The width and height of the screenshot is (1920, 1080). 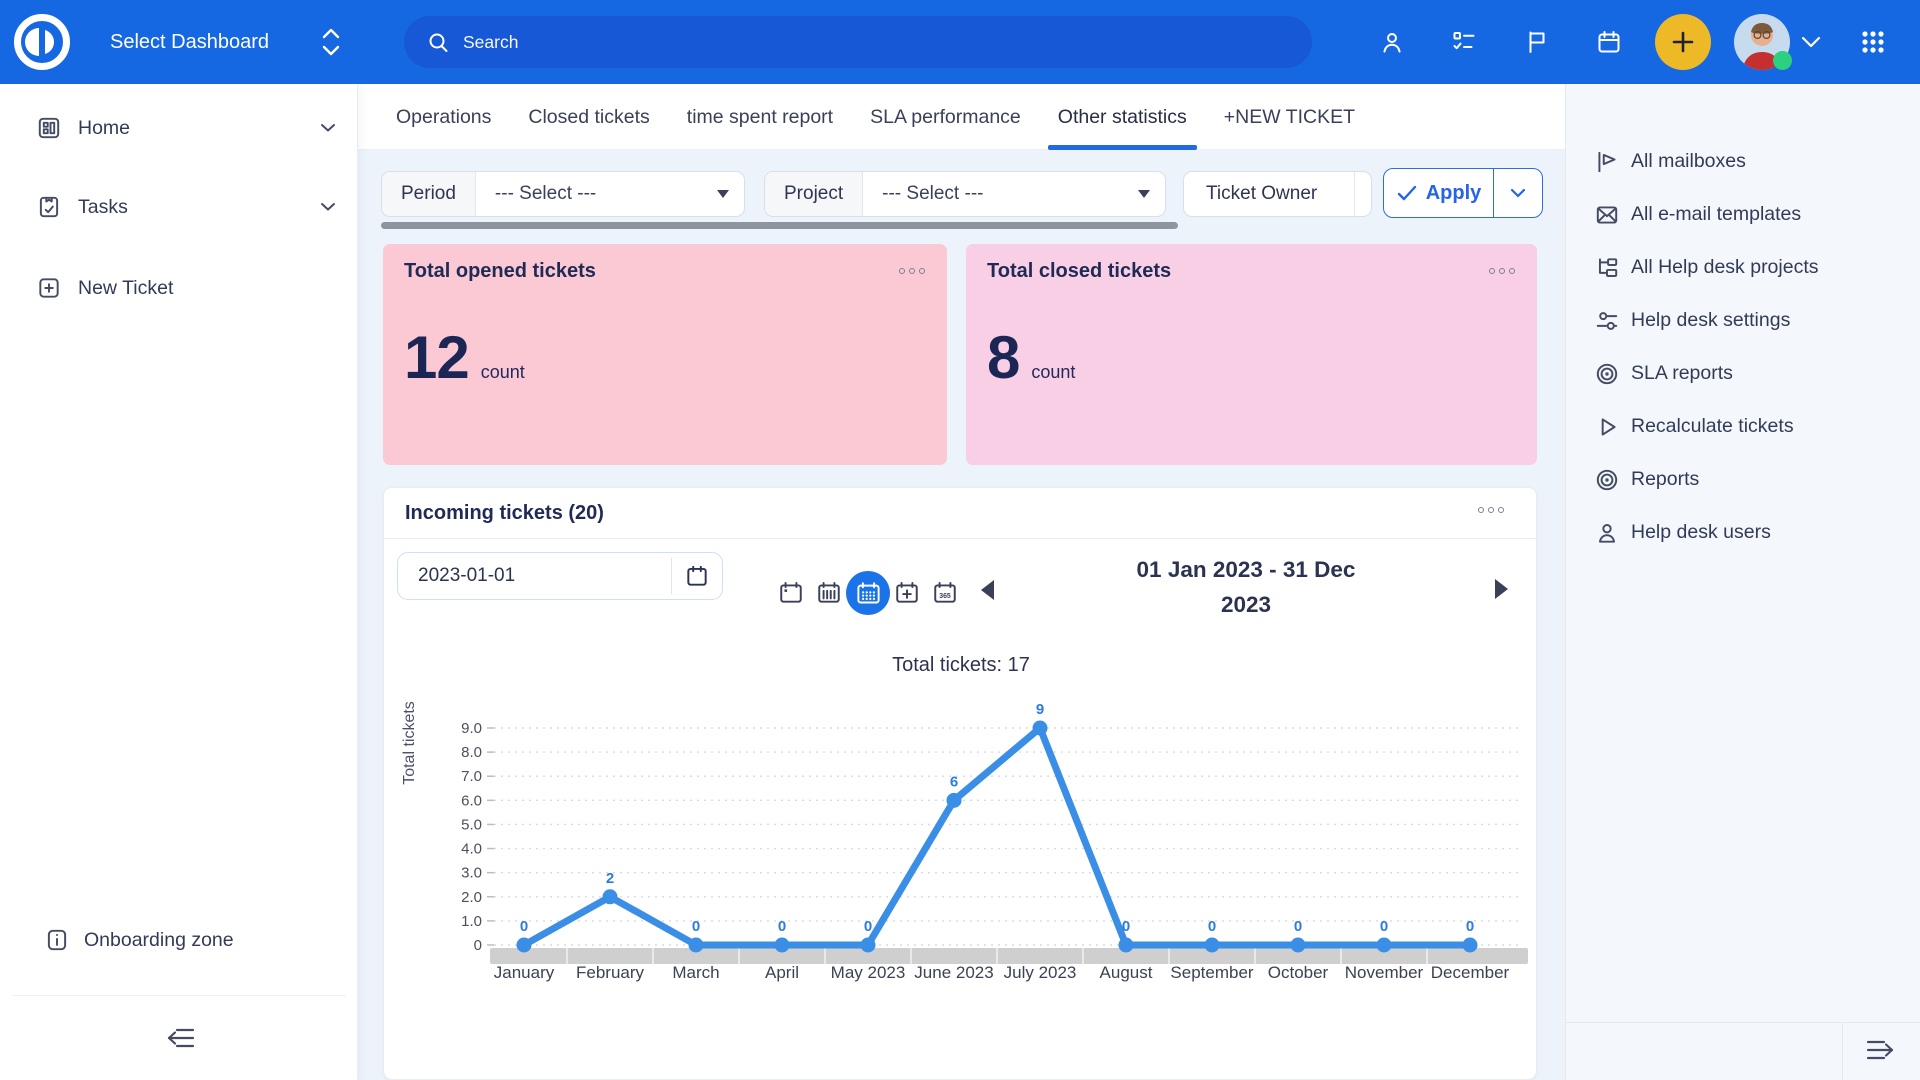 What do you see at coordinates (1716, 214) in the screenshot?
I see `rightbar-item-label: All e-mail templates` at bounding box center [1716, 214].